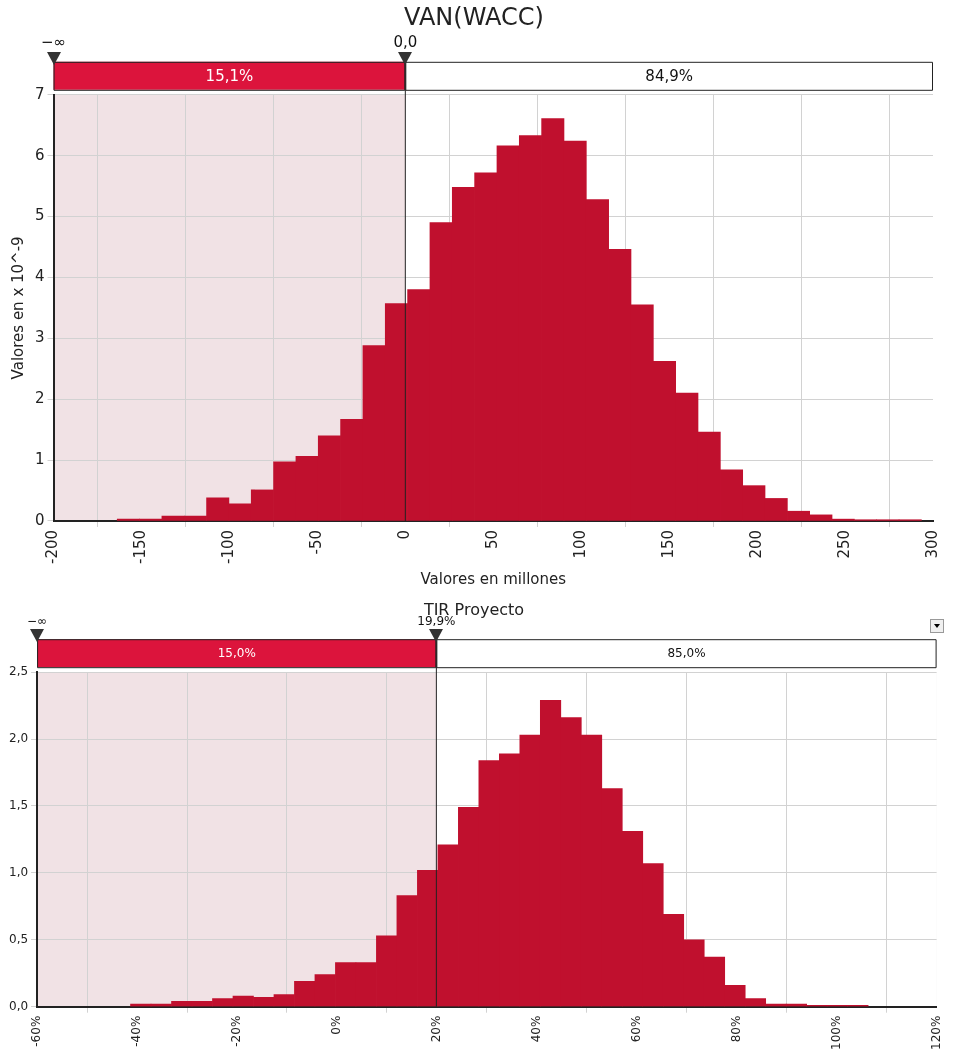 The image size is (954, 1057). What do you see at coordinates (669, 75) in the screenshot?
I see `band-label: 84,9%` at bounding box center [669, 75].